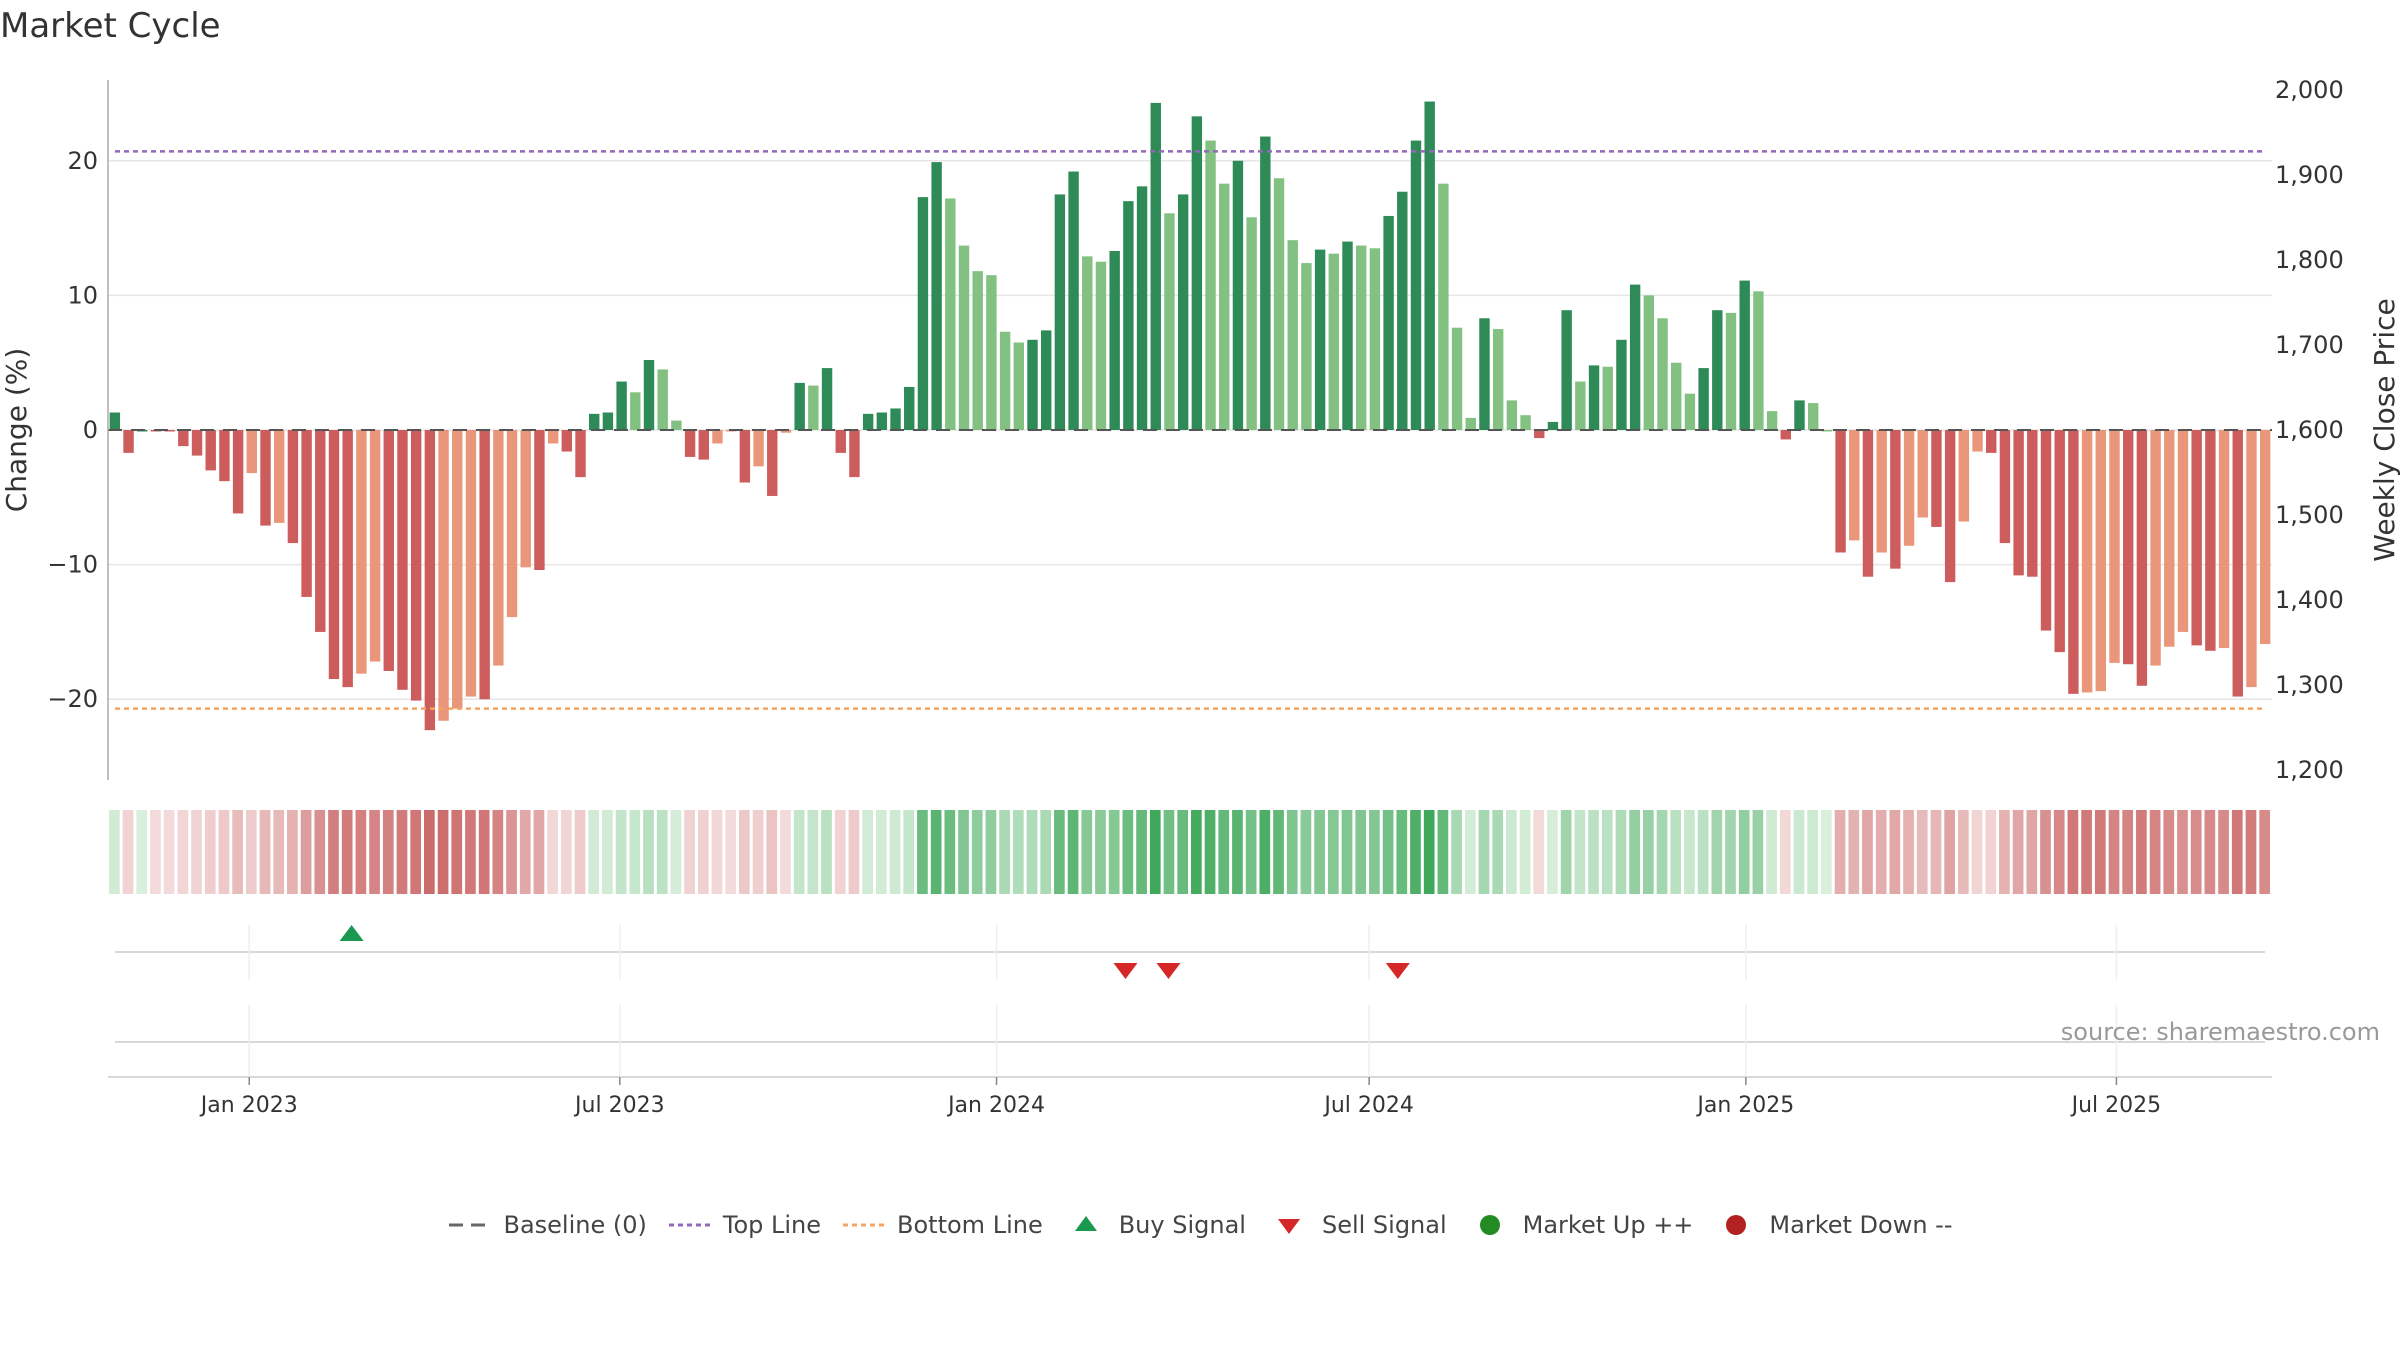 Image resolution: width=2400 pixels, height=1350 pixels. Describe the element at coordinates (1182, 1225) in the screenshot. I see `legend-label: Buy Signal` at that location.